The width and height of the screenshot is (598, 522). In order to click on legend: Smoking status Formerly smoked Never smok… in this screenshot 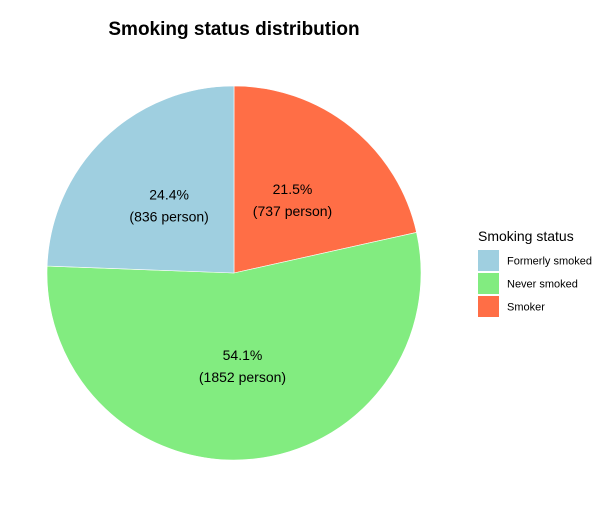, I will do `click(535, 272)`.